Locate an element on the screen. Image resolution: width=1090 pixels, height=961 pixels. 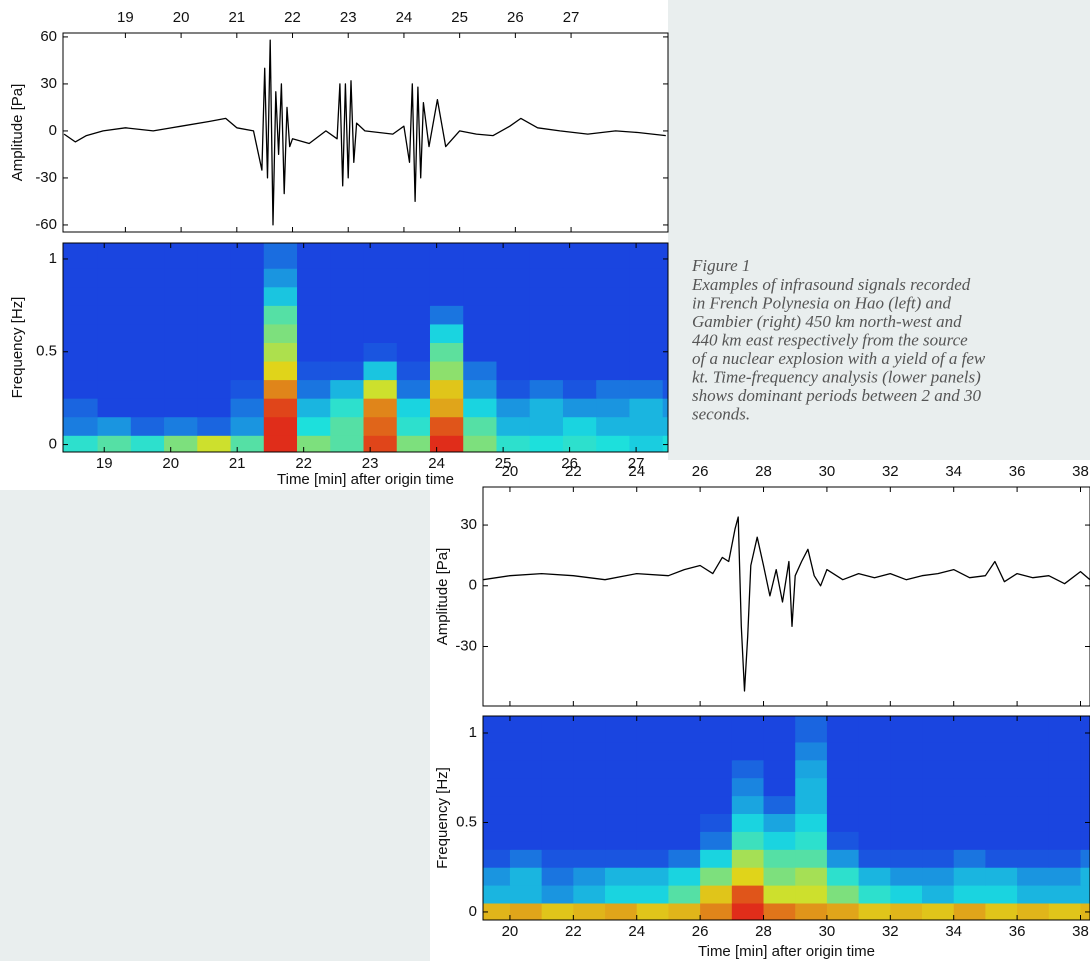
x-tick-label: 19 is located at coordinates (125, 17).